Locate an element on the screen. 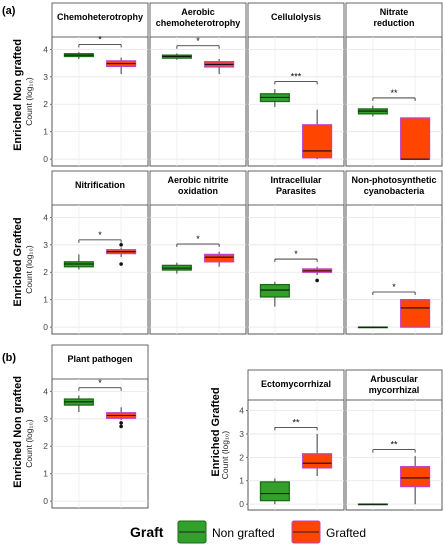 Image resolution: width=445 pixels, height=550 pixels. panel-title: Aerobic nitrite oxidation is located at coordinates (197, 185).